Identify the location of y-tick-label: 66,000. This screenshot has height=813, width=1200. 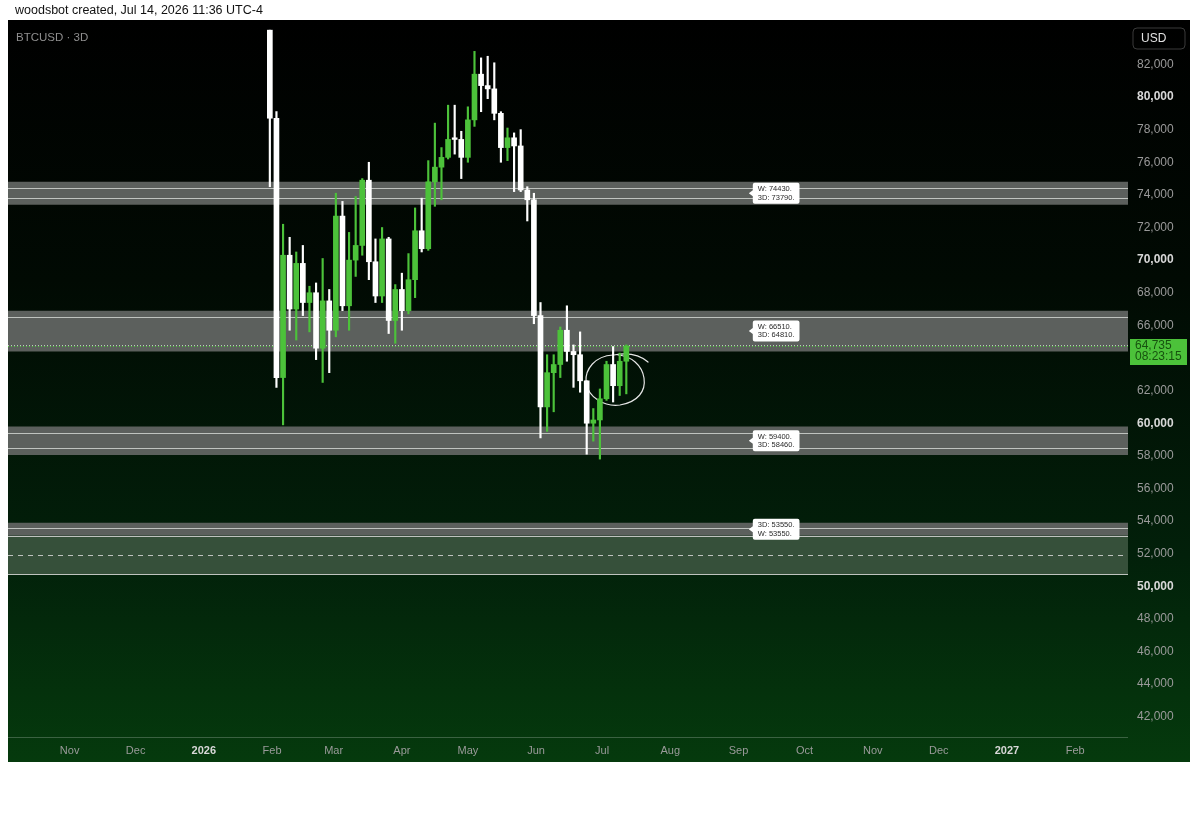
(1156, 324).